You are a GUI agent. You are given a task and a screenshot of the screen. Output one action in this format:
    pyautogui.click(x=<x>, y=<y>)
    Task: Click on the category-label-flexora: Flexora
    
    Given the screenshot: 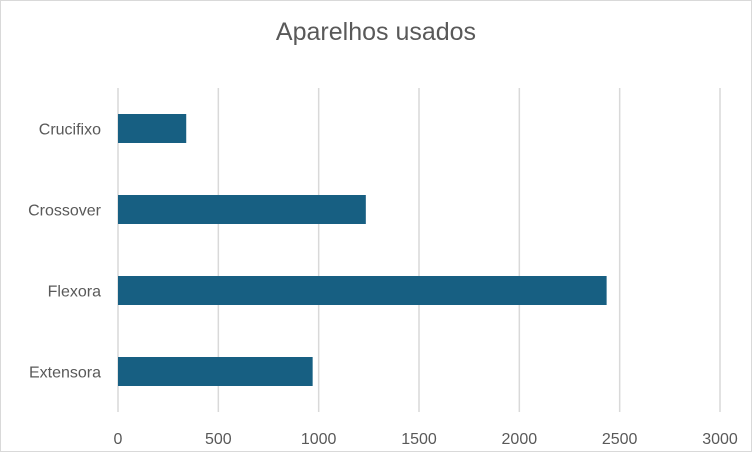 What is the action you would take?
    pyautogui.click(x=74, y=292)
    